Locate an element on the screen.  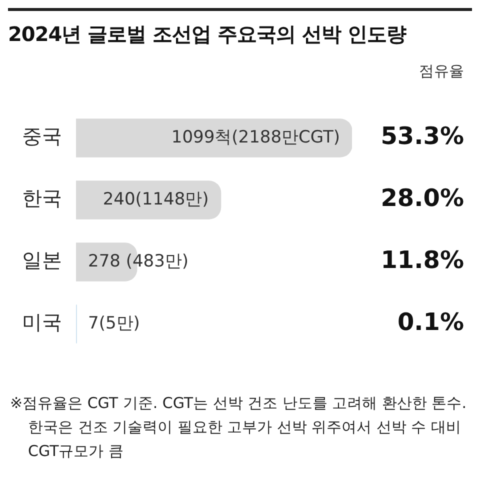
text: 점유율 is located at coordinates (441, 71).